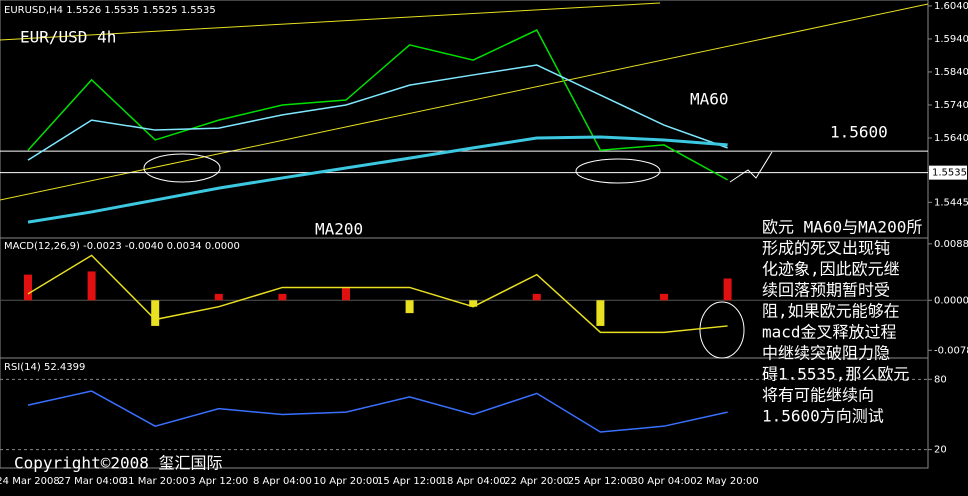 The width and height of the screenshot is (968, 496). I want to click on chart-title: EUR/USD 4h, so click(68, 37).